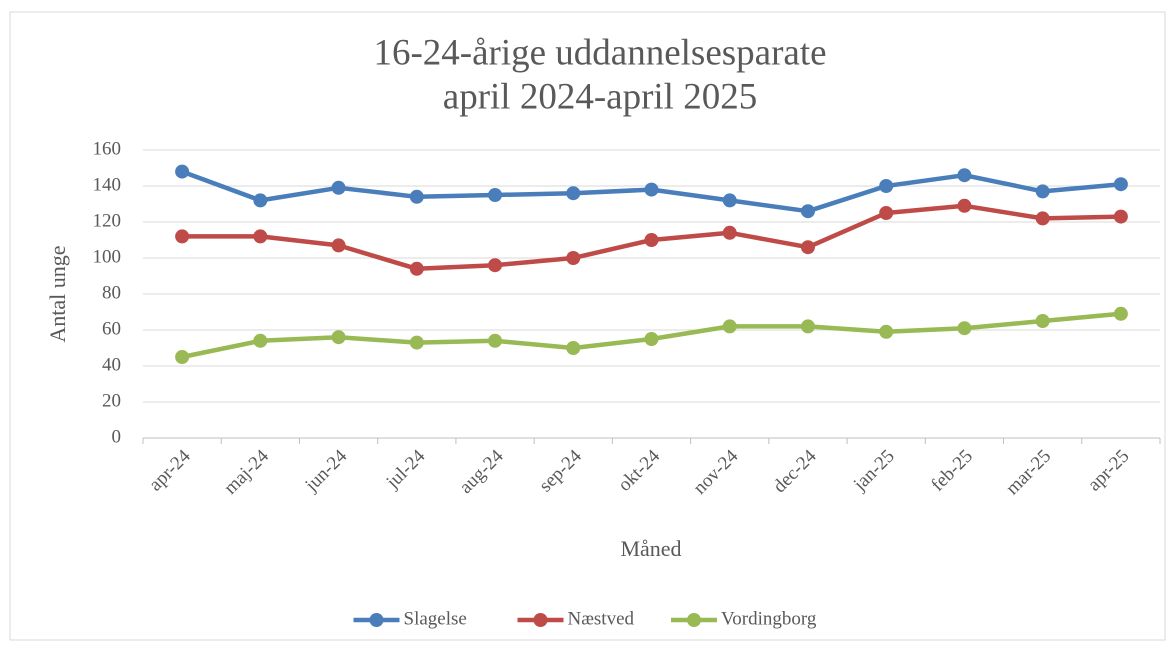  Describe the element at coordinates (107, 184) in the screenshot. I see `y-tick-label: 140` at that location.